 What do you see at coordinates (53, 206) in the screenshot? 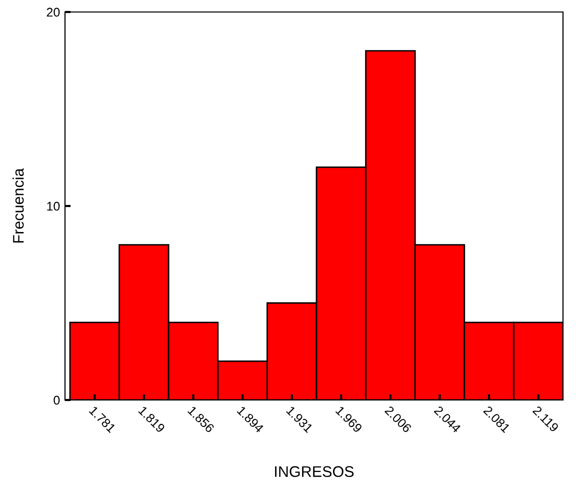
I see `y-tick-label: 10` at bounding box center [53, 206].